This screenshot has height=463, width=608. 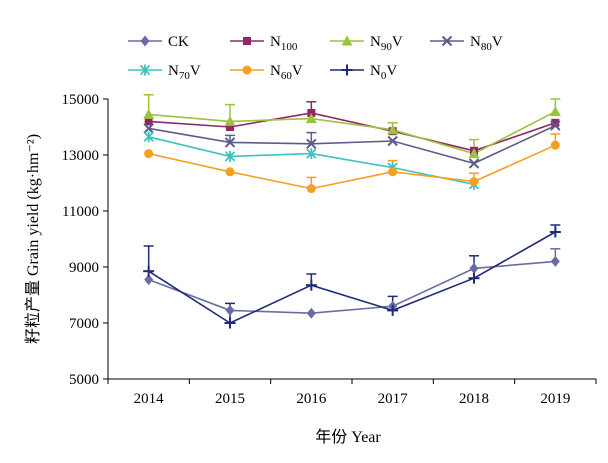 I want to click on legend-label: N80V, so click(x=486, y=43).